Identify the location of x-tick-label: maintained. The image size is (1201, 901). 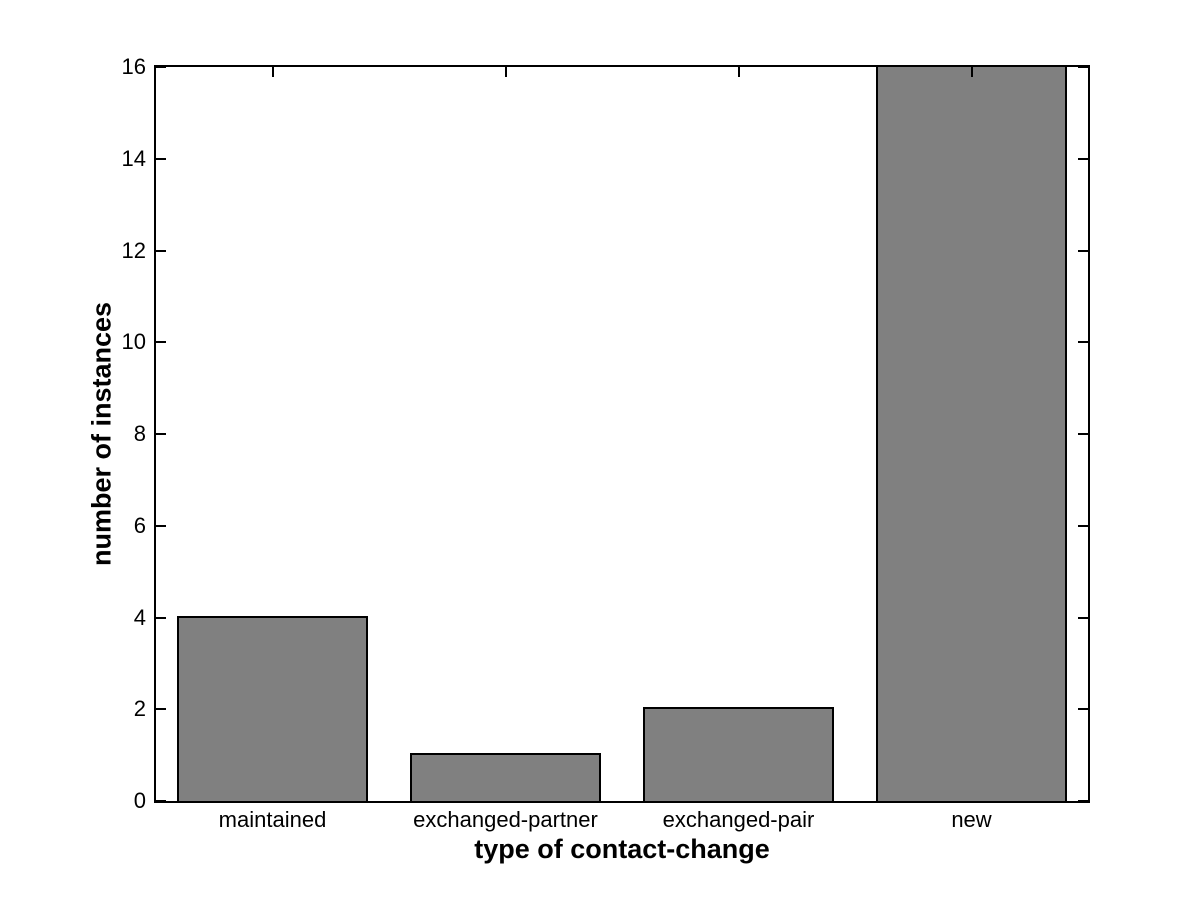
(272, 819).